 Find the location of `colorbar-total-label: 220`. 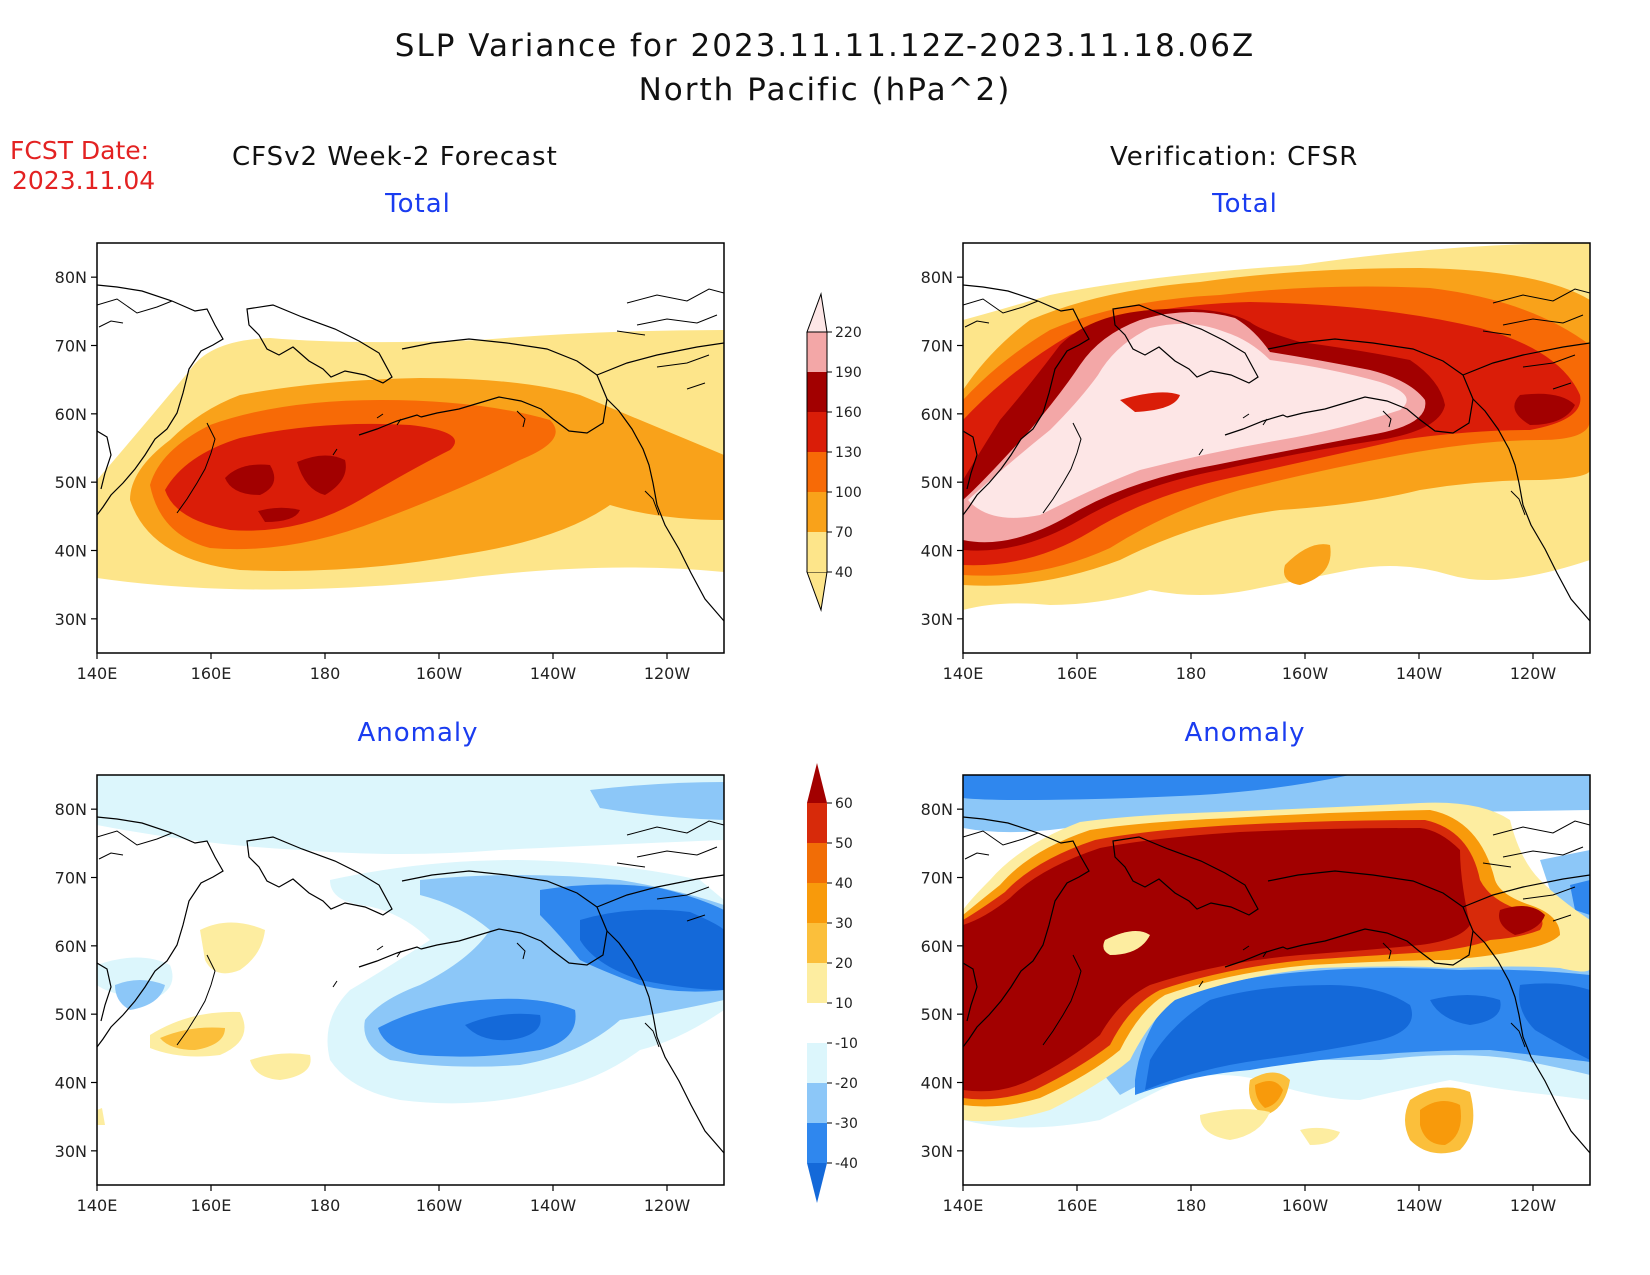

colorbar-total-label: 220 is located at coordinates (848, 333).